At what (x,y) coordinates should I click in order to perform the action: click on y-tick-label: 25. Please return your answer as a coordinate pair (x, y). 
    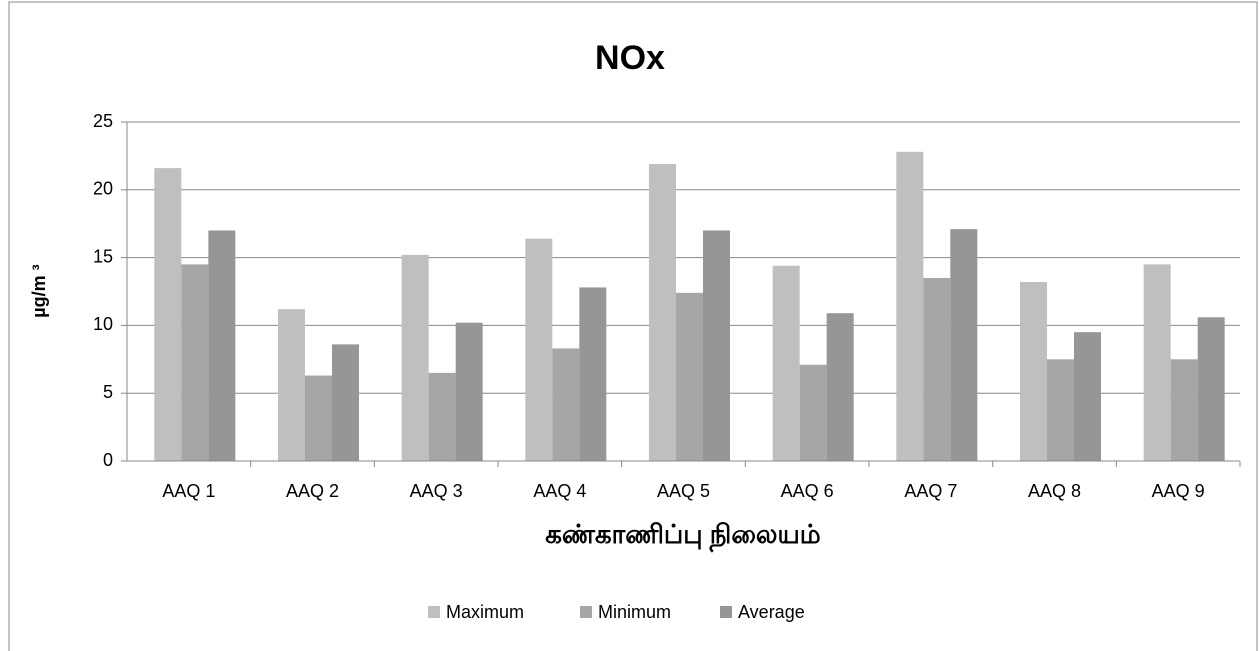
    Looking at the image, I should click on (103, 121).